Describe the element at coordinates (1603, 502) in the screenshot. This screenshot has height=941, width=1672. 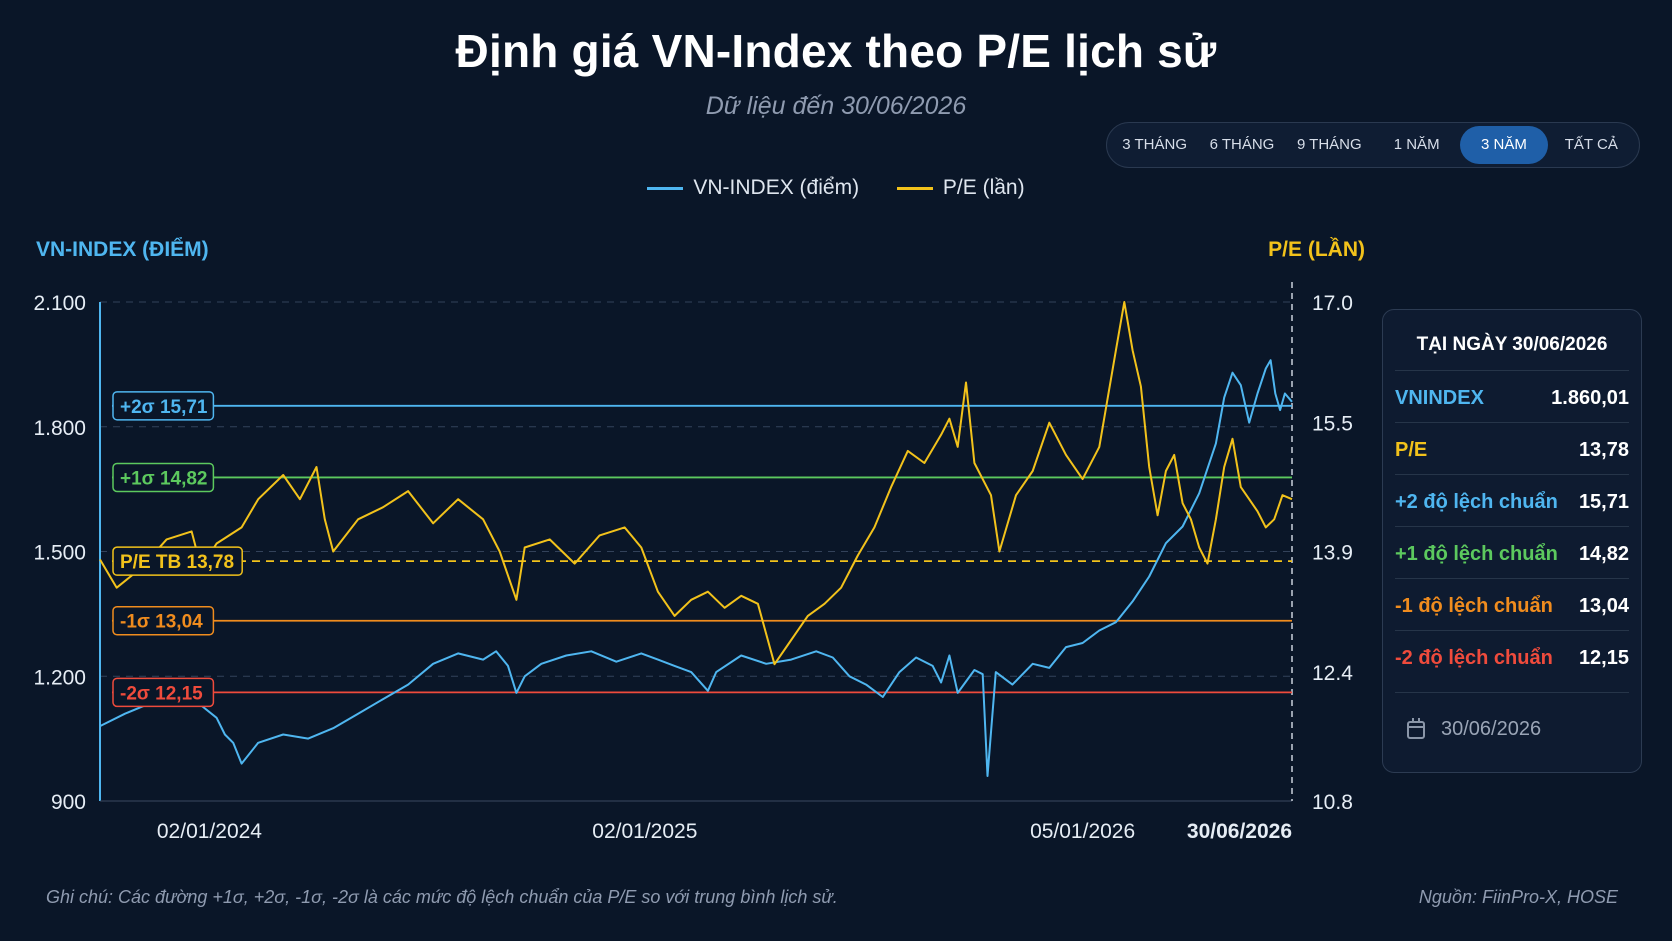
I see `info-row-value: 15,71` at that location.